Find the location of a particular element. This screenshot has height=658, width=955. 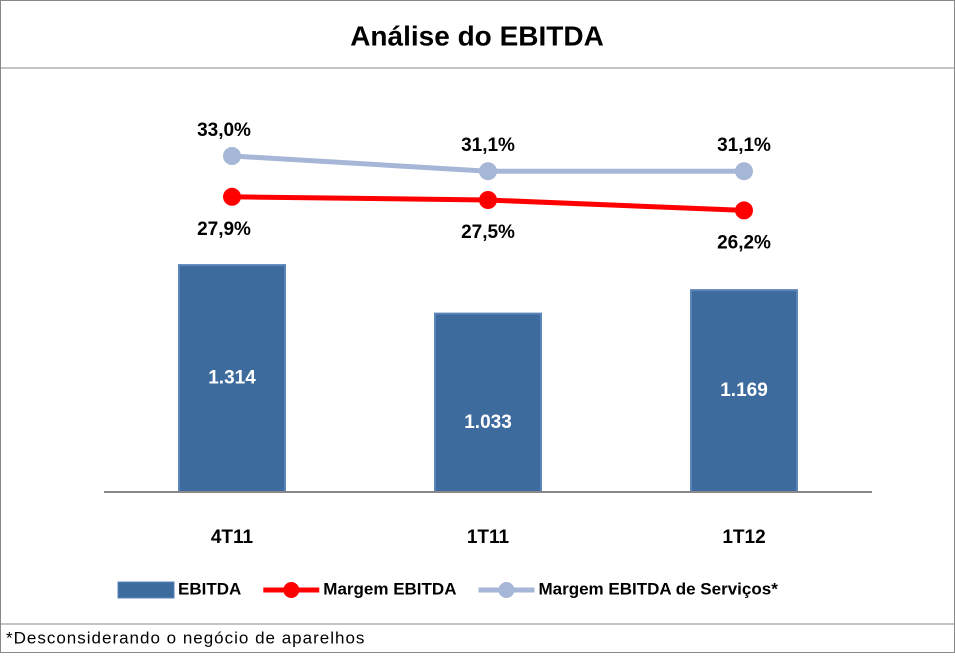

chart-title: Análise do EBITDA is located at coordinates (477, 35).